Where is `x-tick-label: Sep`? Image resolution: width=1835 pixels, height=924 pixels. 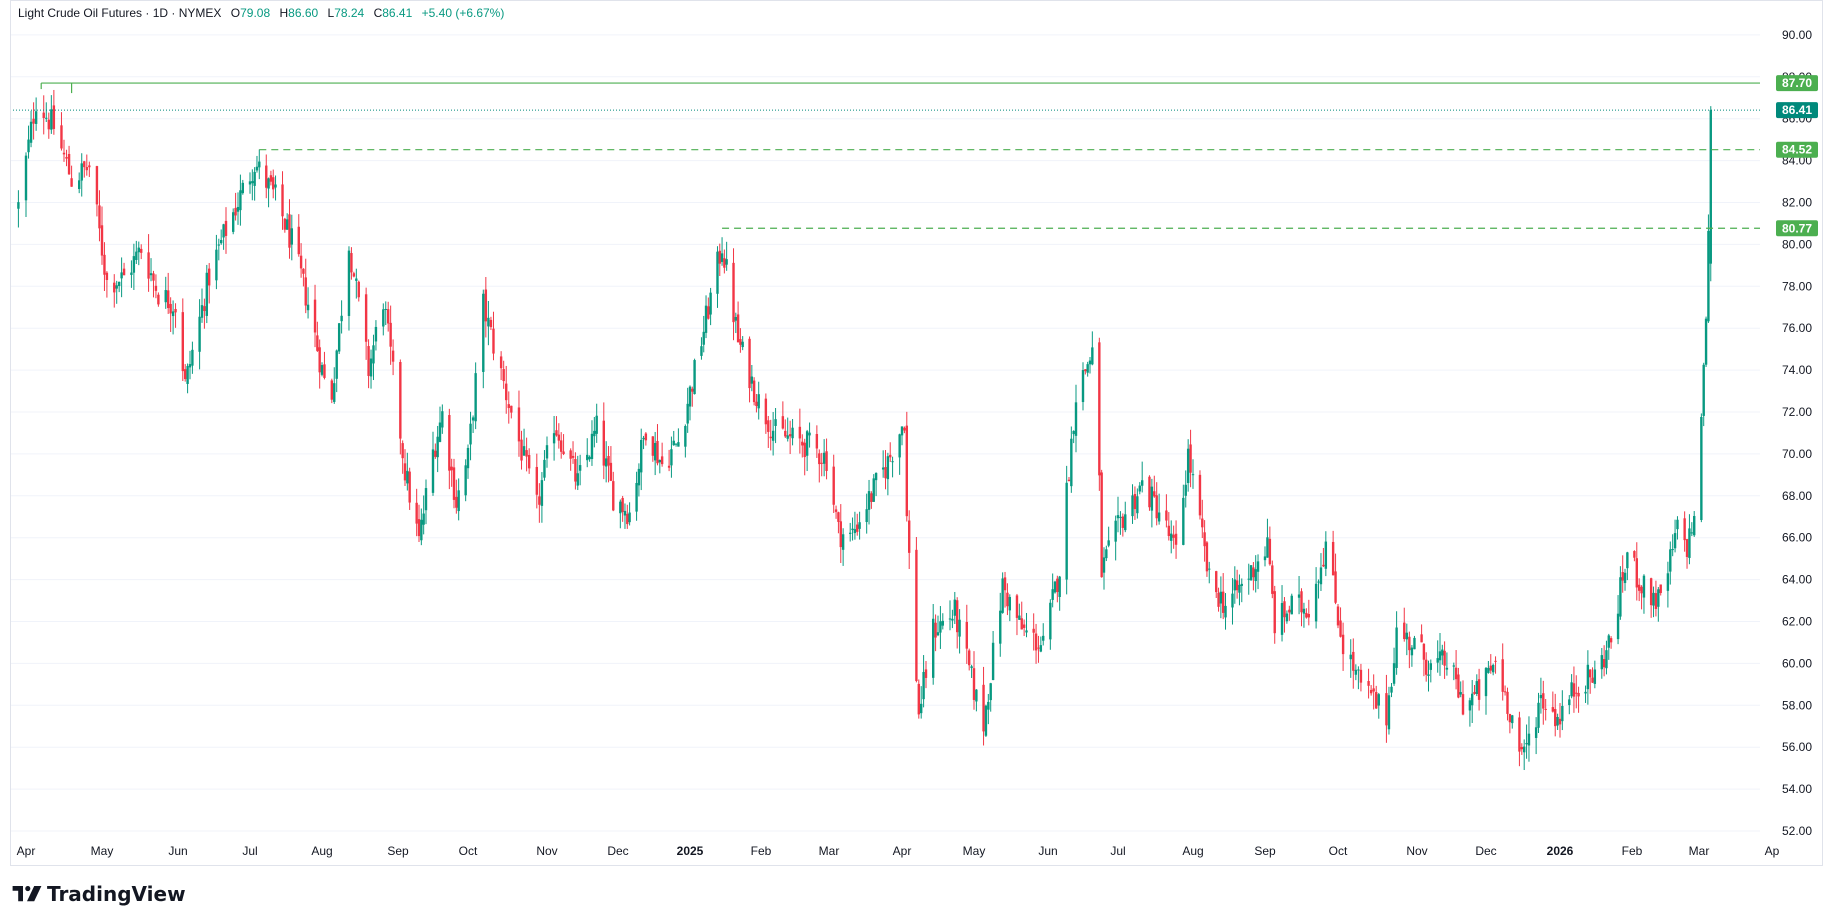 x-tick-label: Sep is located at coordinates (1265, 851).